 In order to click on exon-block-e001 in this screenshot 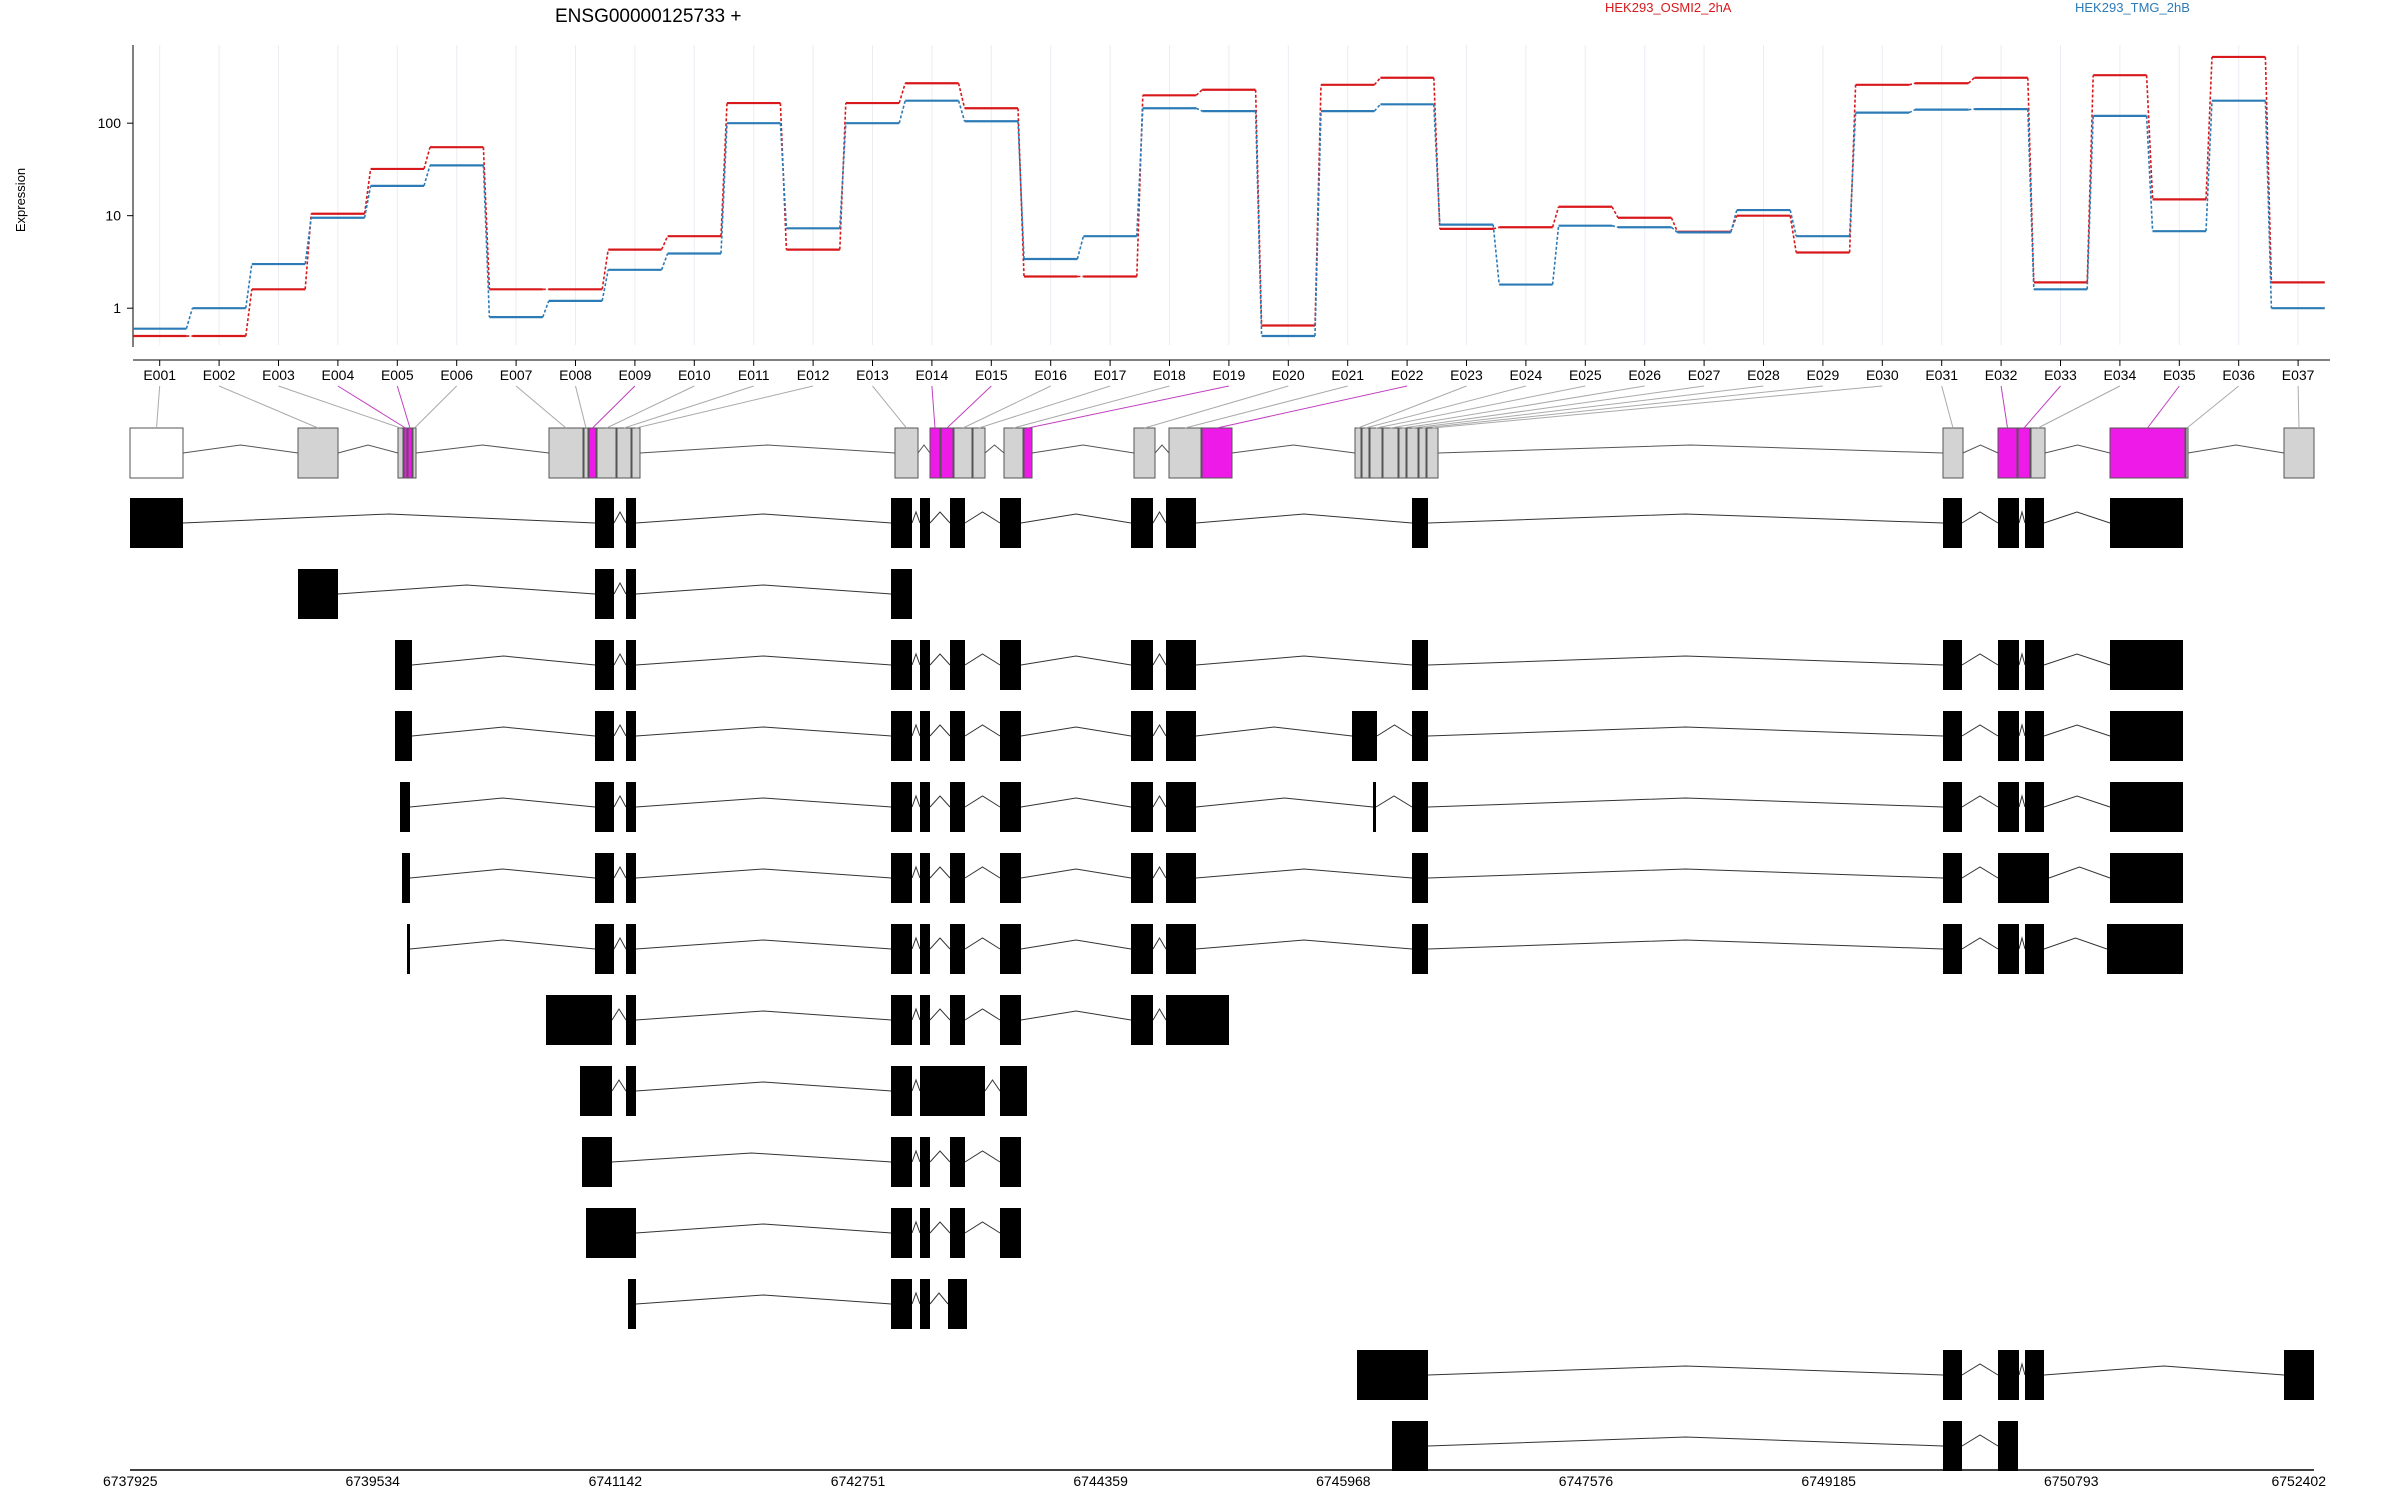, I will do `click(156, 453)`.